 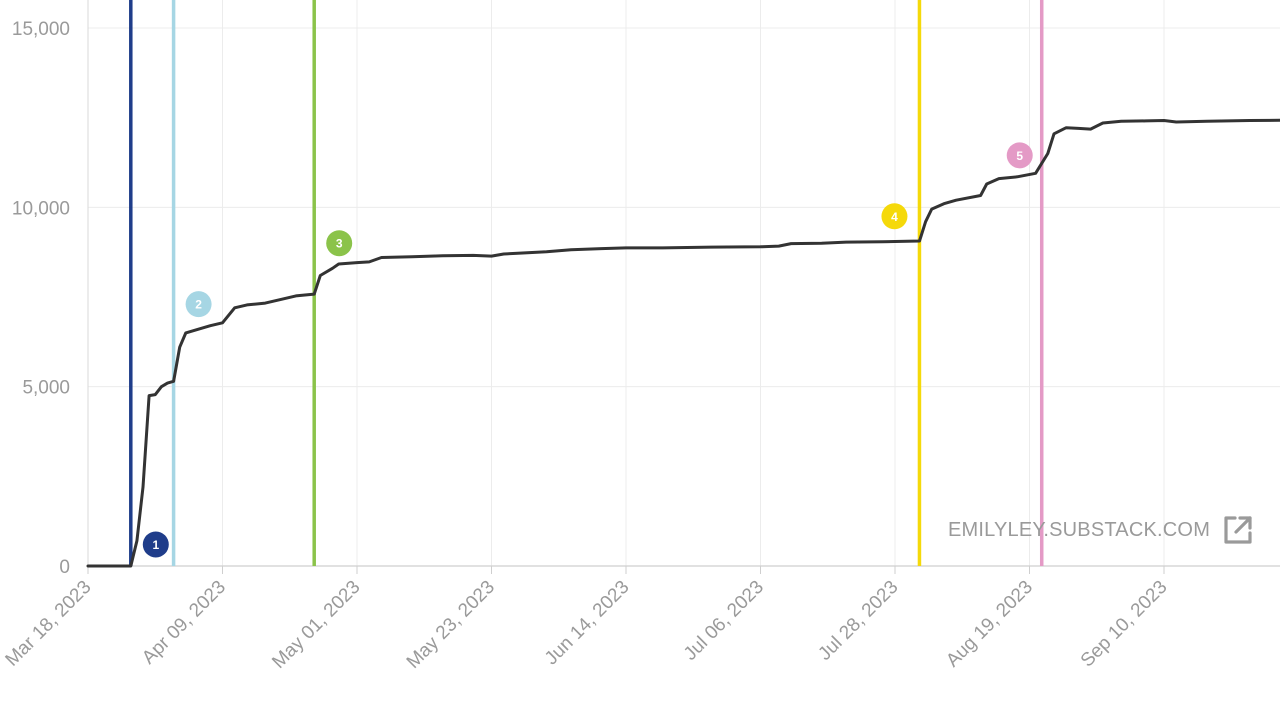 I want to click on y-tick-label: 5,000, so click(x=46, y=388).